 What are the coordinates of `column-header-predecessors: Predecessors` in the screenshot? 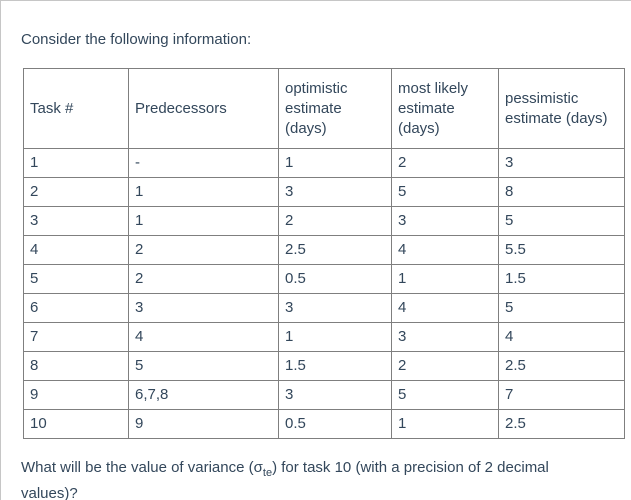 It's located at (203, 108).